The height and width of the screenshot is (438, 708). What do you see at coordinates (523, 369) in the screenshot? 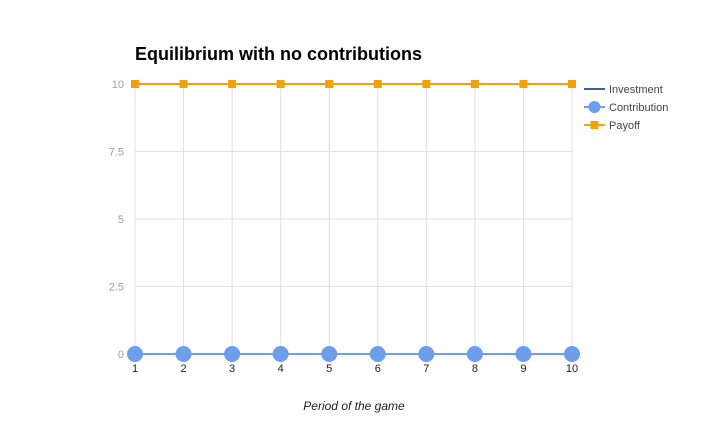
I see `x-tick-label: 9` at bounding box center [523, 369].